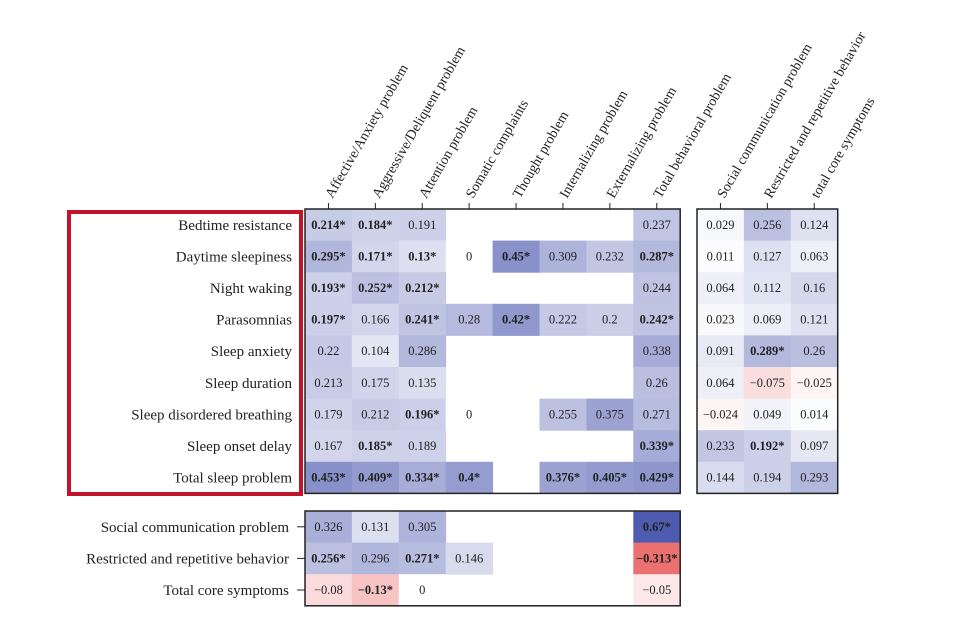 The image size is (960, 624). I want to click on cell-label: 0.194, so click(767, 478).